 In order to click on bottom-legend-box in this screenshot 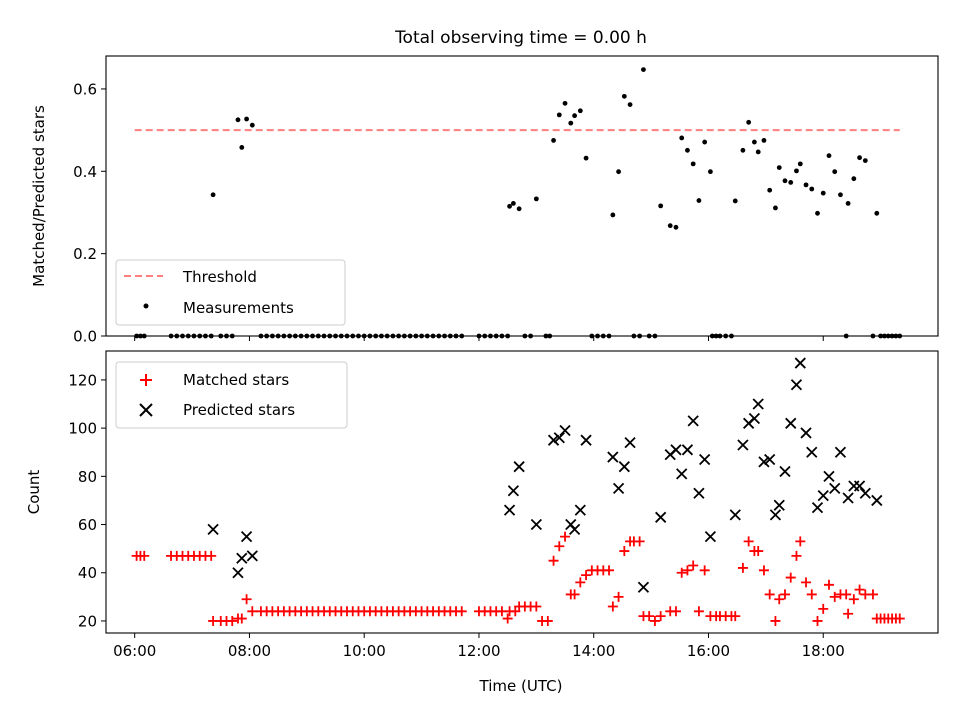, I will do `click(231, 395)`.